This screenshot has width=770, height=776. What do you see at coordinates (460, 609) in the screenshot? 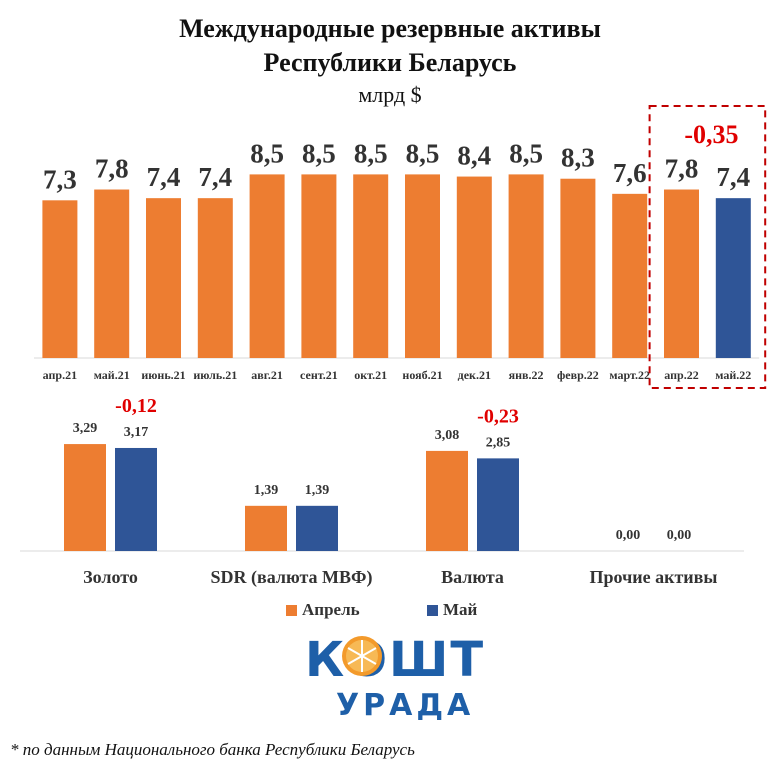
I see `legend-label: Май` at bounding box center [460, 609].